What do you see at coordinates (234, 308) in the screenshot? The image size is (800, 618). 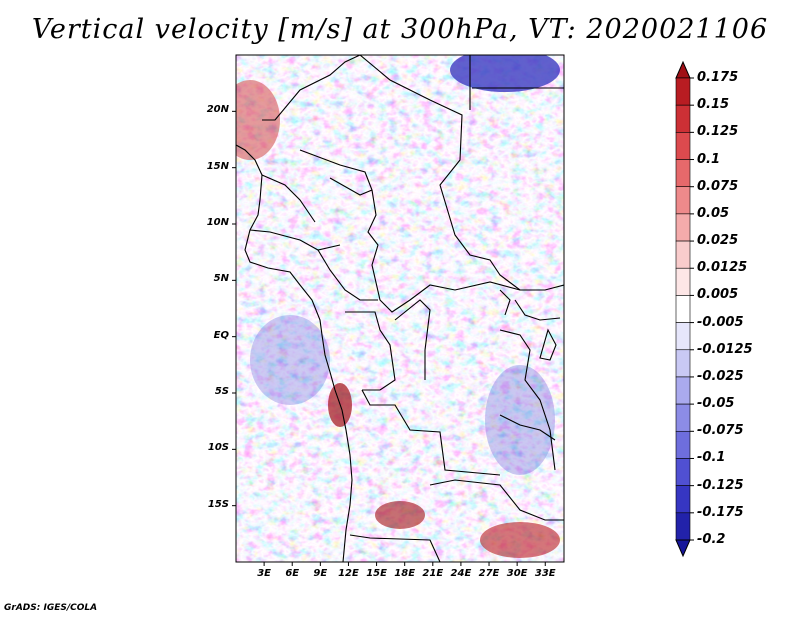 I see `lat-ticks` at bounding box center [234, 308].